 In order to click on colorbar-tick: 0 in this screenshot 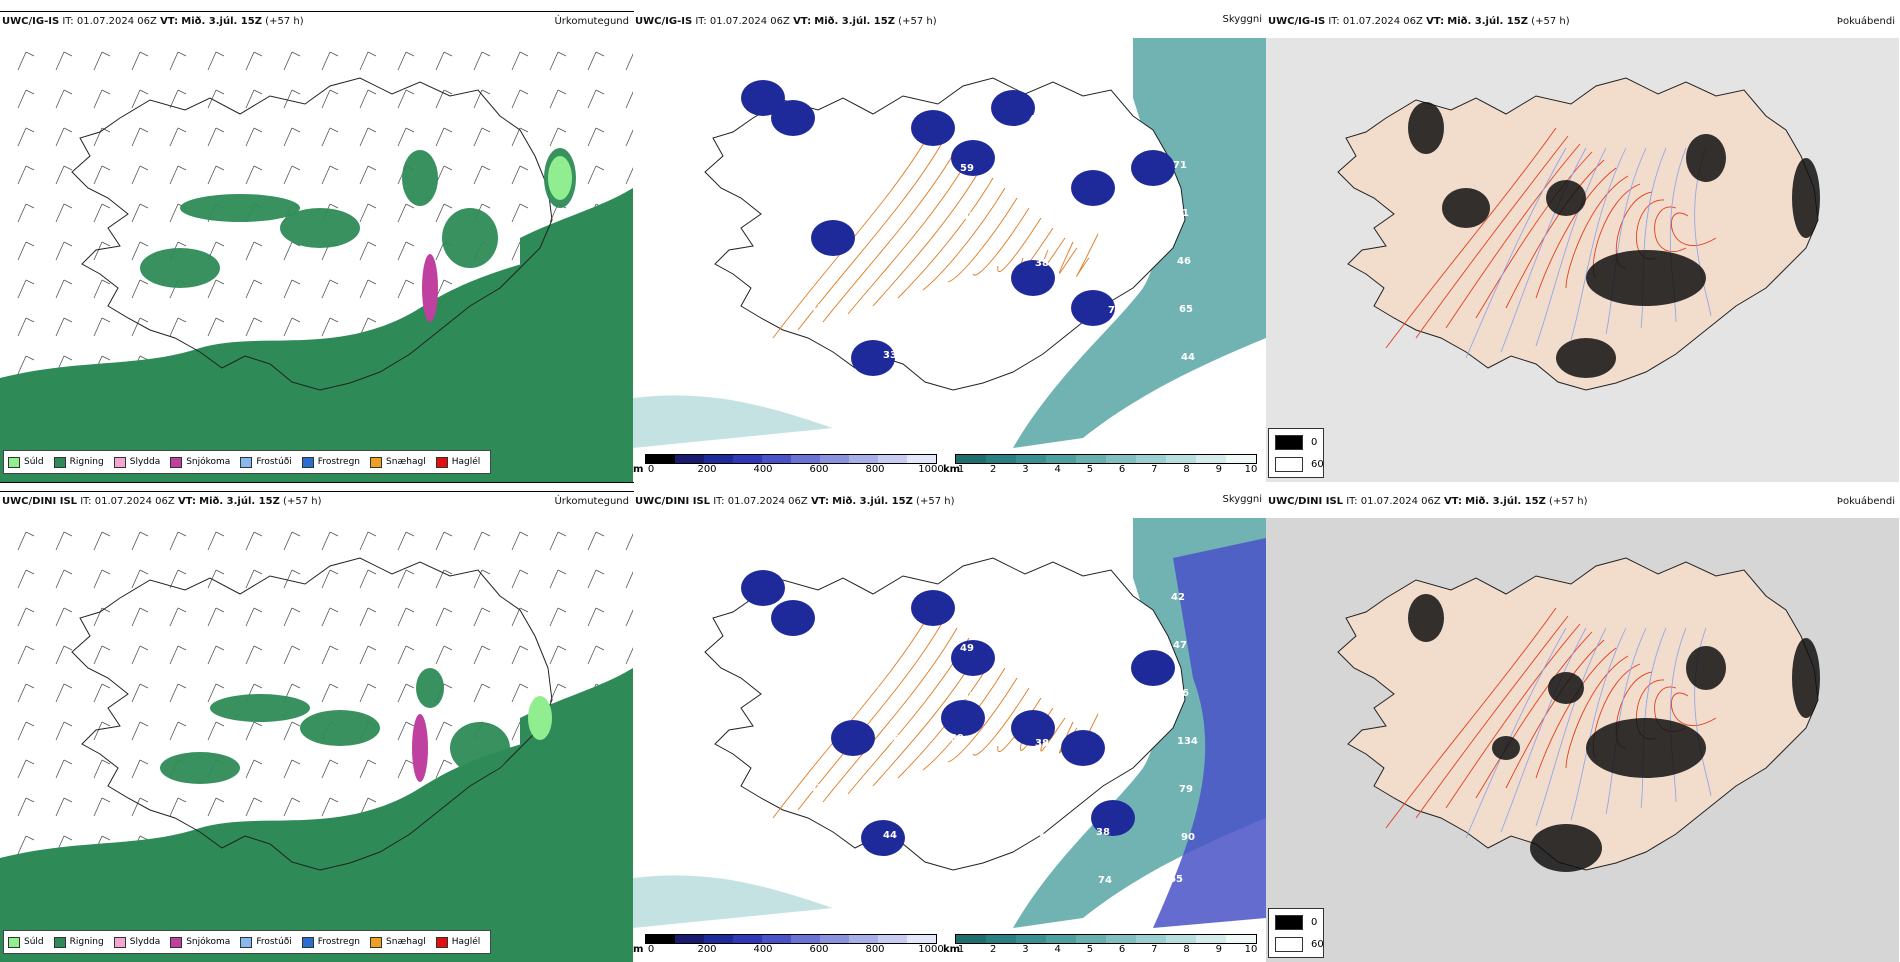, I will do `click(651, 469)`.